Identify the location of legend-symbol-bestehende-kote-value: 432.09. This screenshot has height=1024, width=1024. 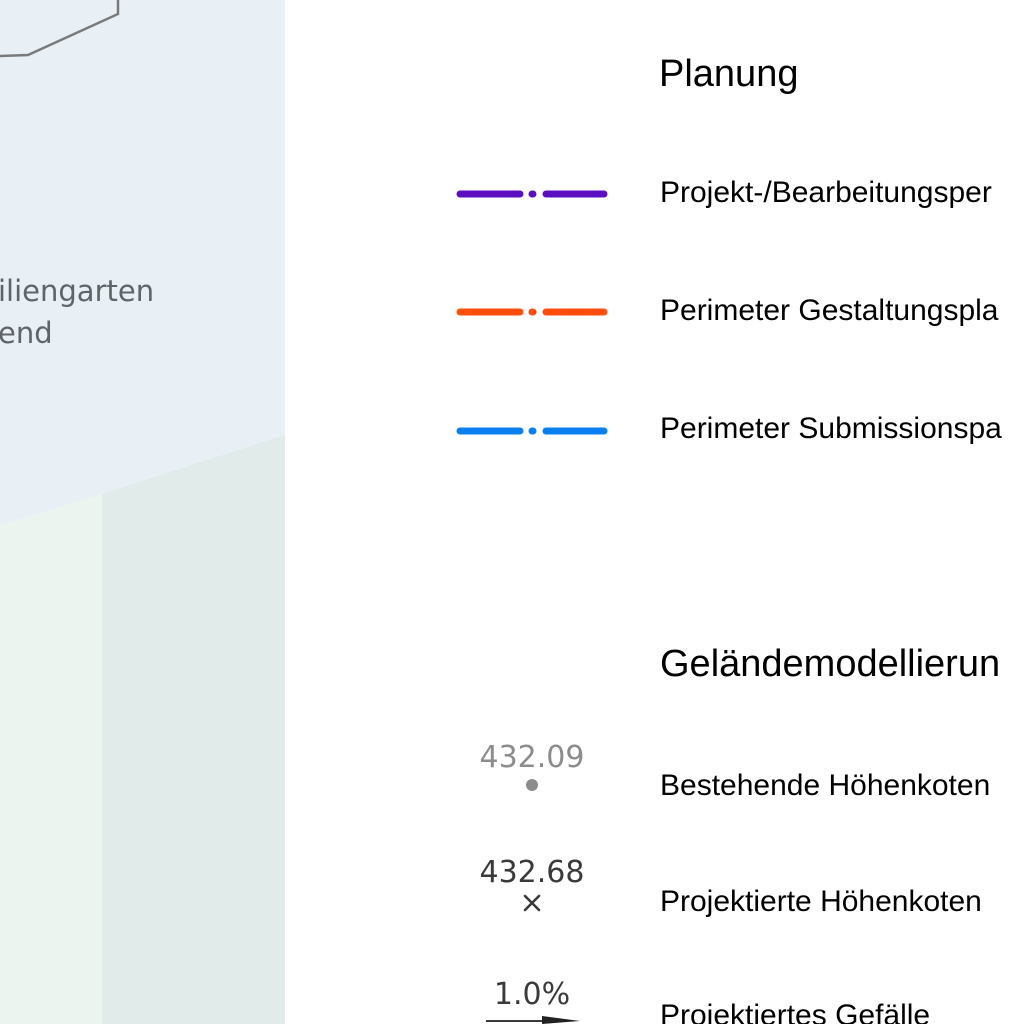
(532, 757).